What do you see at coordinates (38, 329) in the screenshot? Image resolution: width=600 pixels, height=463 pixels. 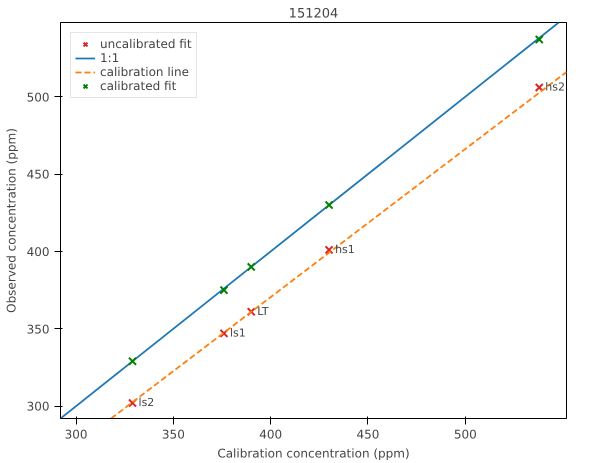 I see `y-tick-label: 350` at bounding box center [38, 329].